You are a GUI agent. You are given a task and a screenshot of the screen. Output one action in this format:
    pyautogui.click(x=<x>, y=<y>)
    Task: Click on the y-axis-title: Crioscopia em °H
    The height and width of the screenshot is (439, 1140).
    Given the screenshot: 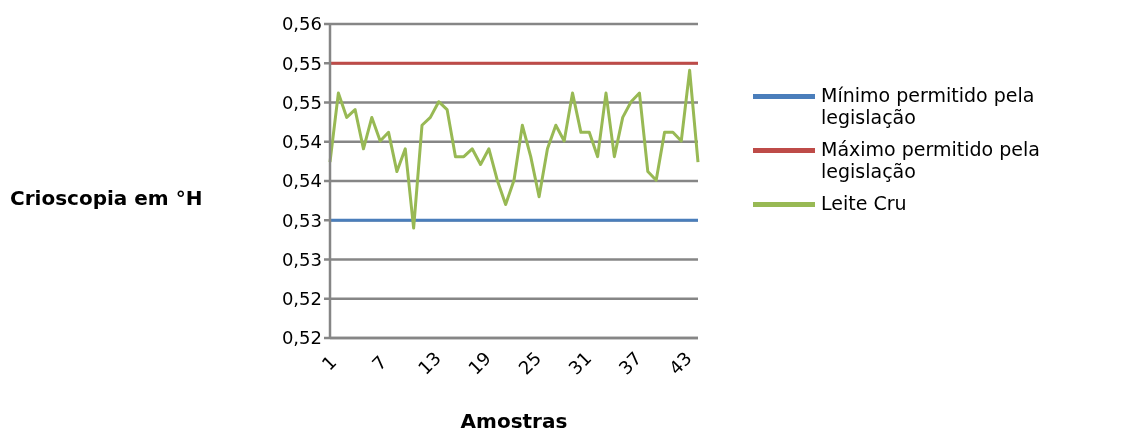 What is the action you would take?
    pyautogui.click(x=106, y=198)
    